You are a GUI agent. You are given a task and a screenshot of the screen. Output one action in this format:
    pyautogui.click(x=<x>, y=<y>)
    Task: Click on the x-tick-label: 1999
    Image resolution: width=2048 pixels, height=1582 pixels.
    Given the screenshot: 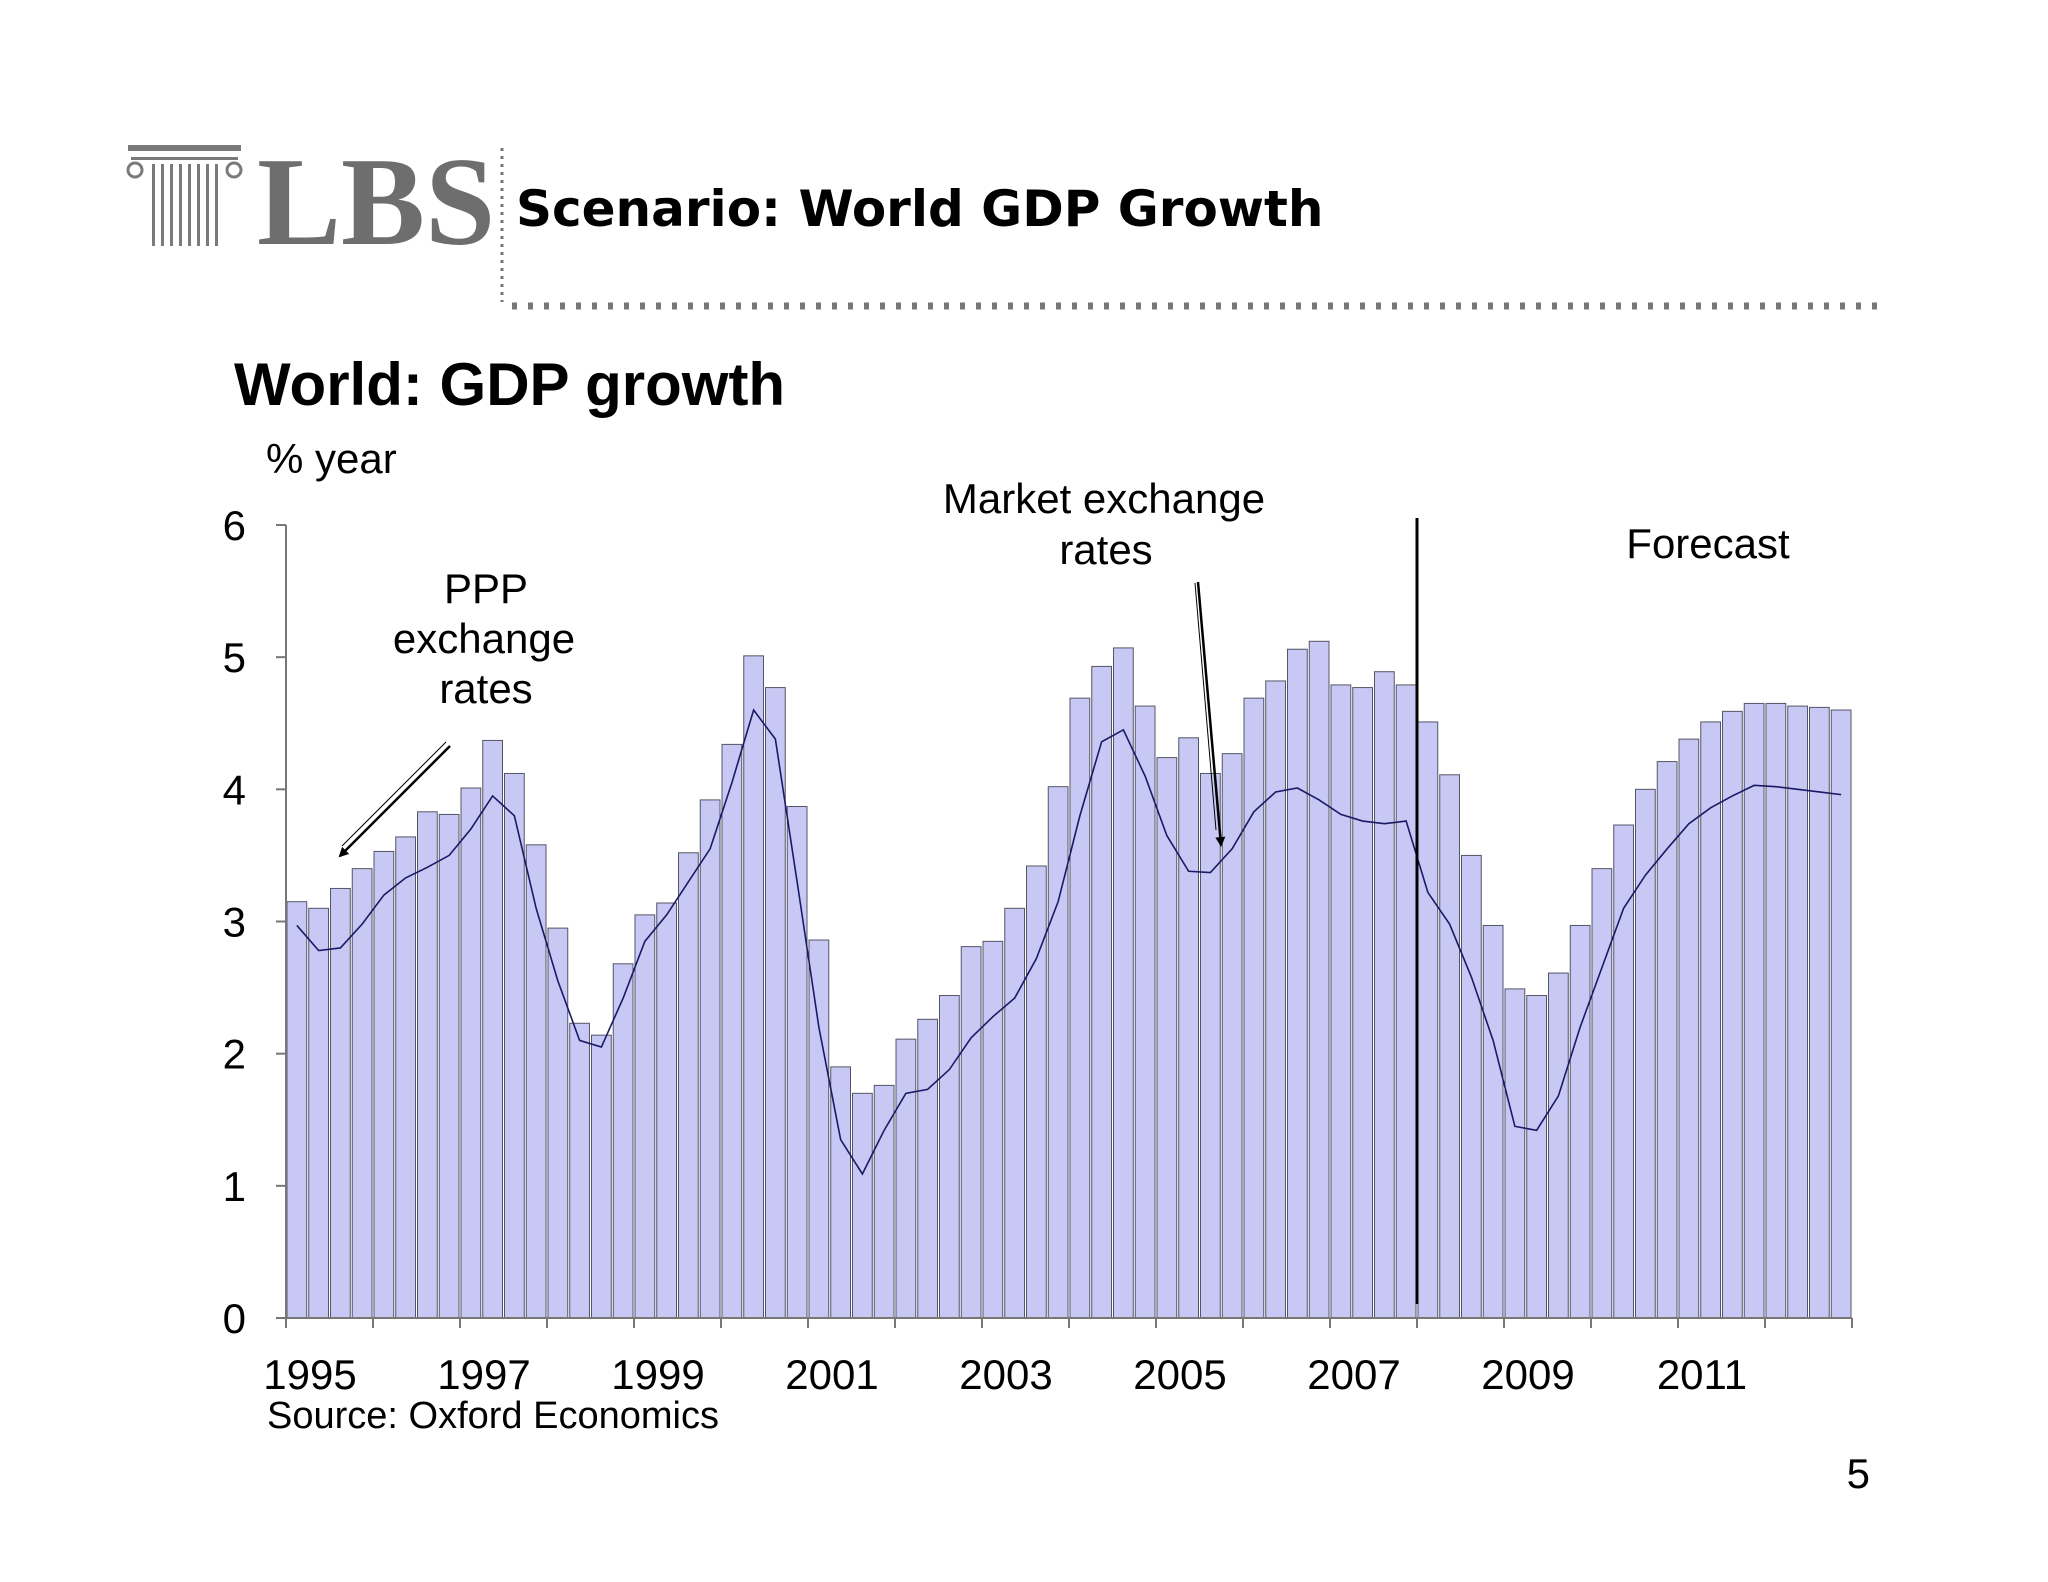 What is the action you would take?
    pyautogui.click(x=657, y=1374)
    